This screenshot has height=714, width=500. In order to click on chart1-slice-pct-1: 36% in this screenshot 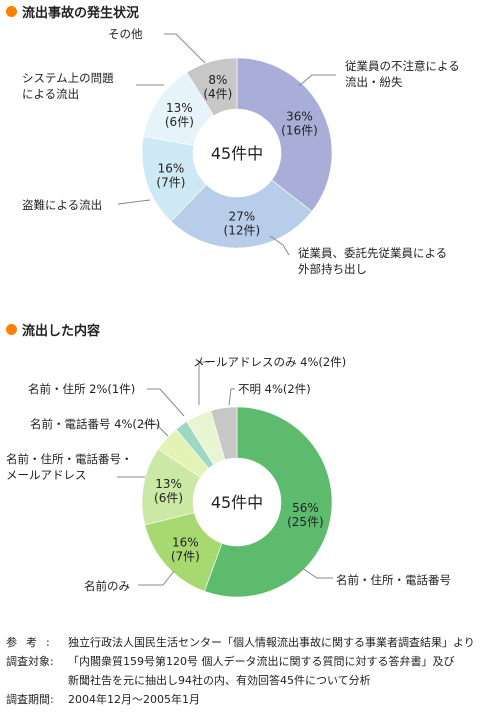, I will do `click(299, 117)`.